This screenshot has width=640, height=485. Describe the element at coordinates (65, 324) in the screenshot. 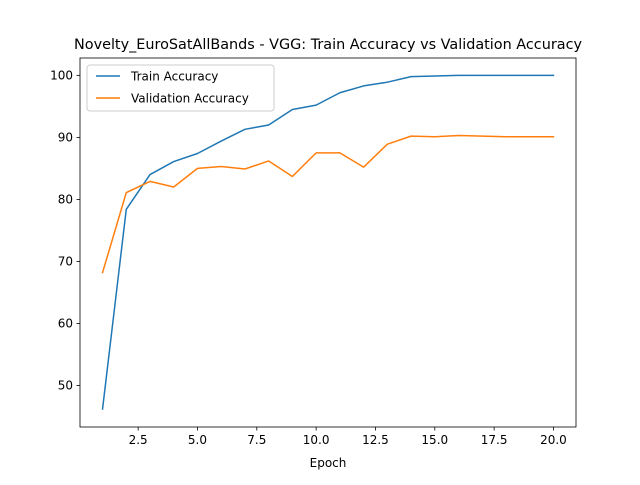

I see `y-tick-label: 60` at that location.